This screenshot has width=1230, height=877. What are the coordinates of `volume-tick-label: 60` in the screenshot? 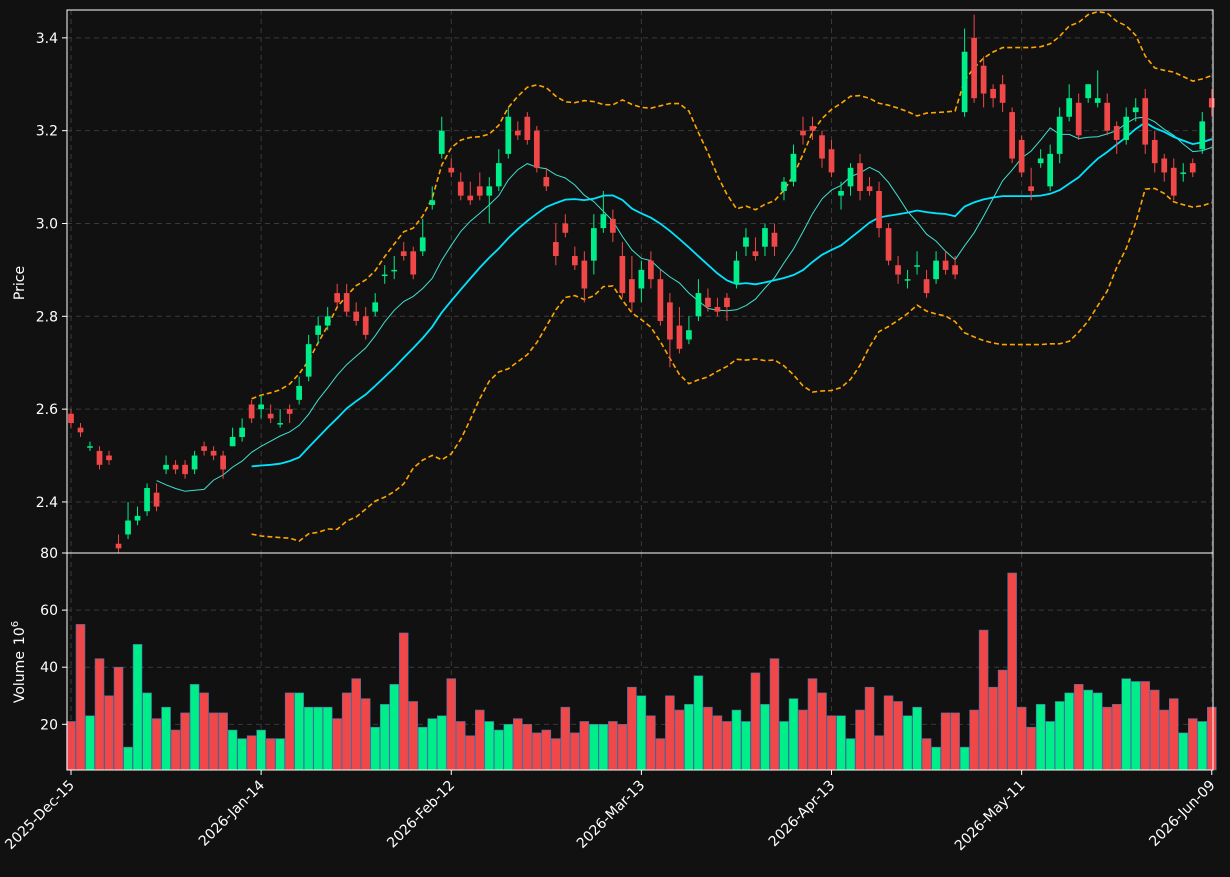 It's located at (49, 611).